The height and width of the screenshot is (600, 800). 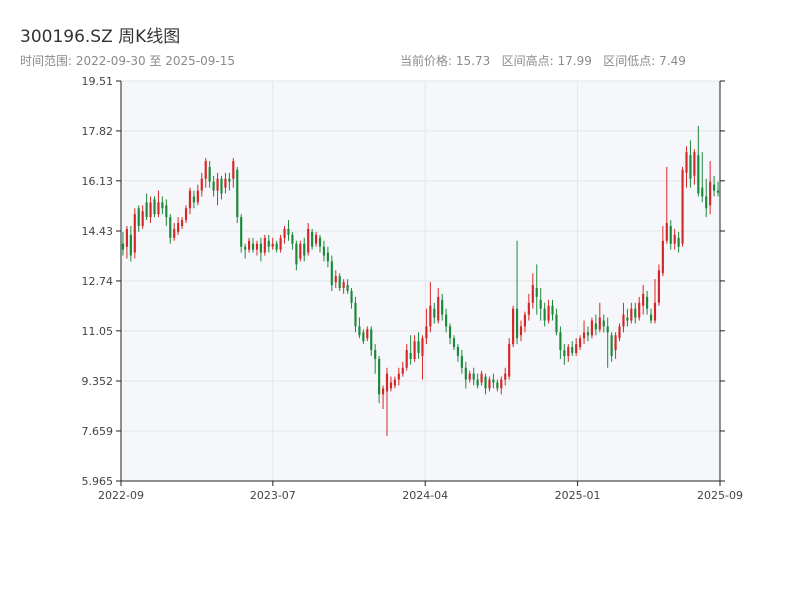 I want to click on y-tick-label: 11.05, so click(x=98, y=331).